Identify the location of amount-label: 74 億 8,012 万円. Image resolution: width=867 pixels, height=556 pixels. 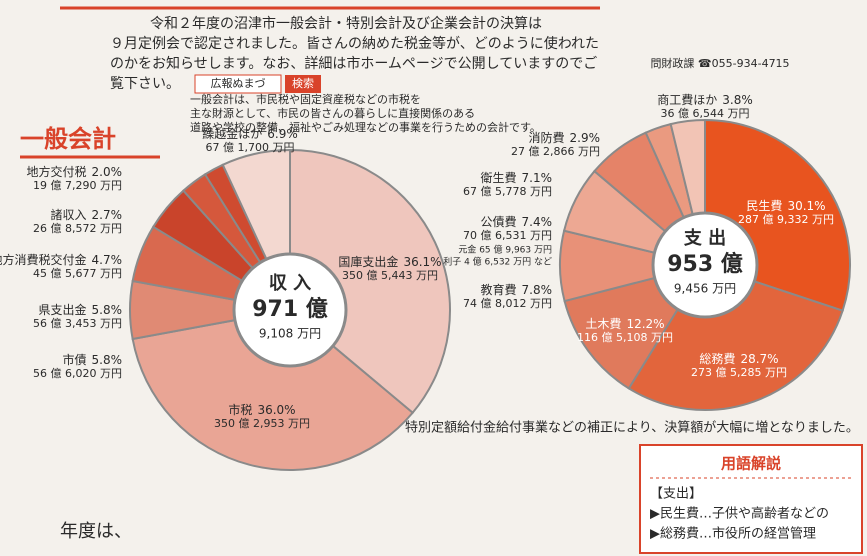
(507, 303).